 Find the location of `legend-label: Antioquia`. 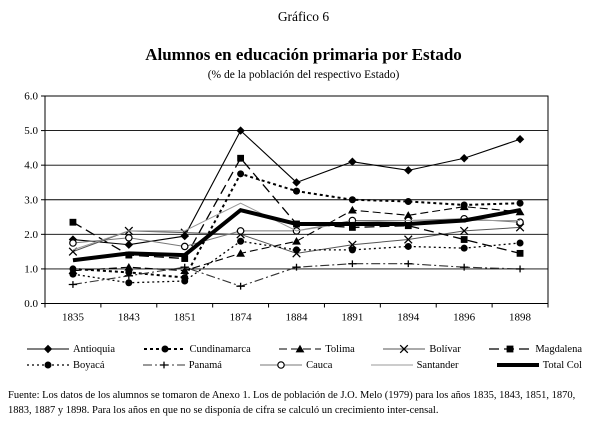

legend-label: Antioquia is located at coordinates (94, 349).